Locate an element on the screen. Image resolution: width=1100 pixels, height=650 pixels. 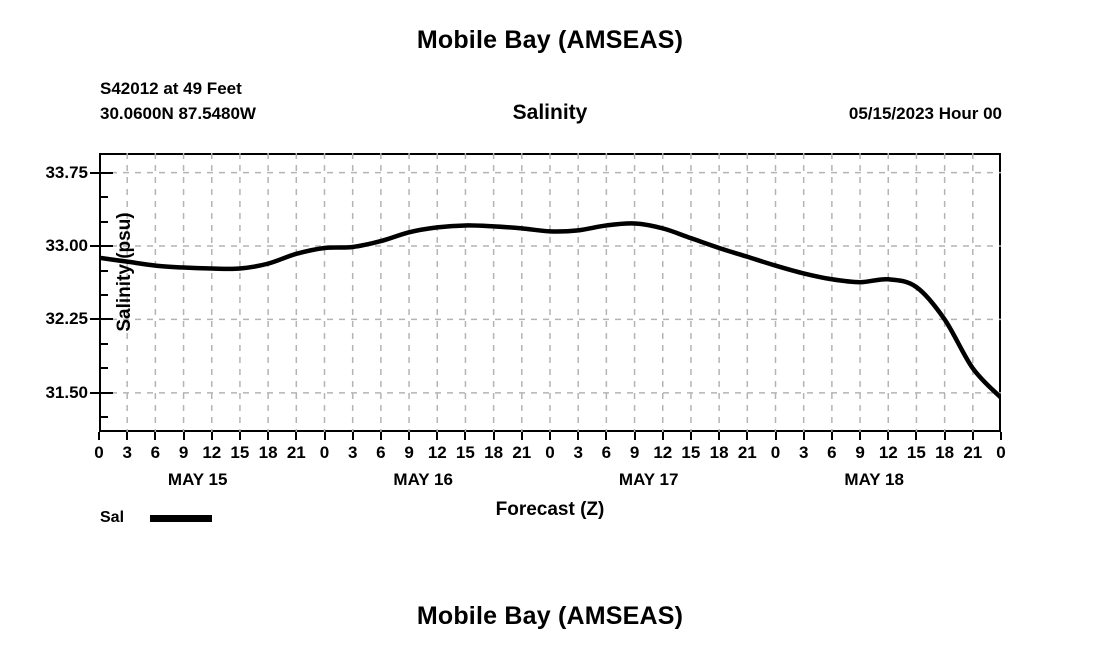
model-run-timestamp: 05/15/2023 Hour 00 is located at coordinates (925, 113).